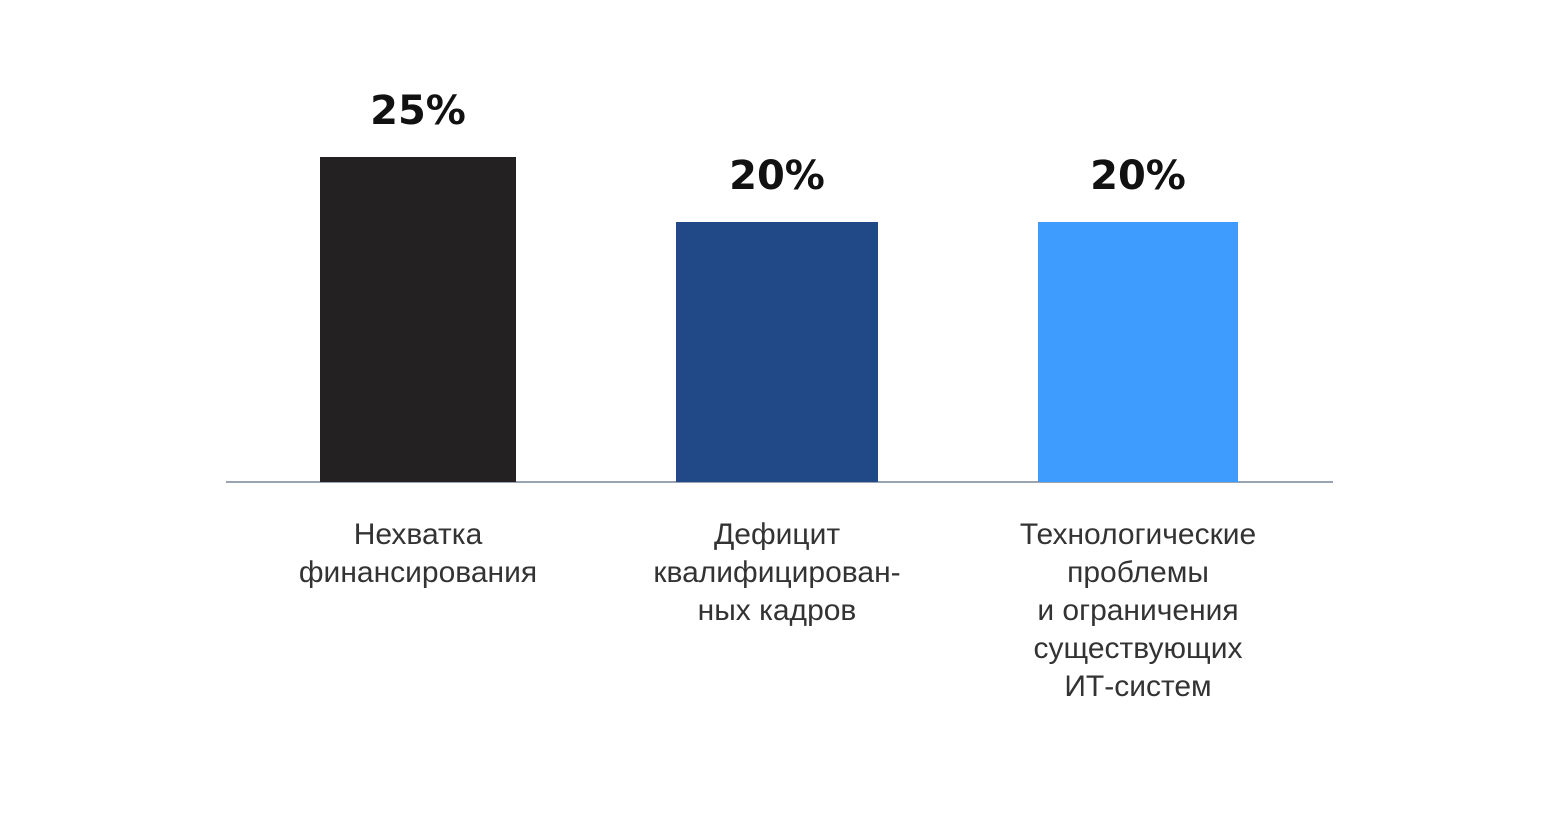  What do you see at coordinates (418, 553) in the screenshot?
I see `category-label-1: Нехватка финансирования` at bounding box center [418, 553].